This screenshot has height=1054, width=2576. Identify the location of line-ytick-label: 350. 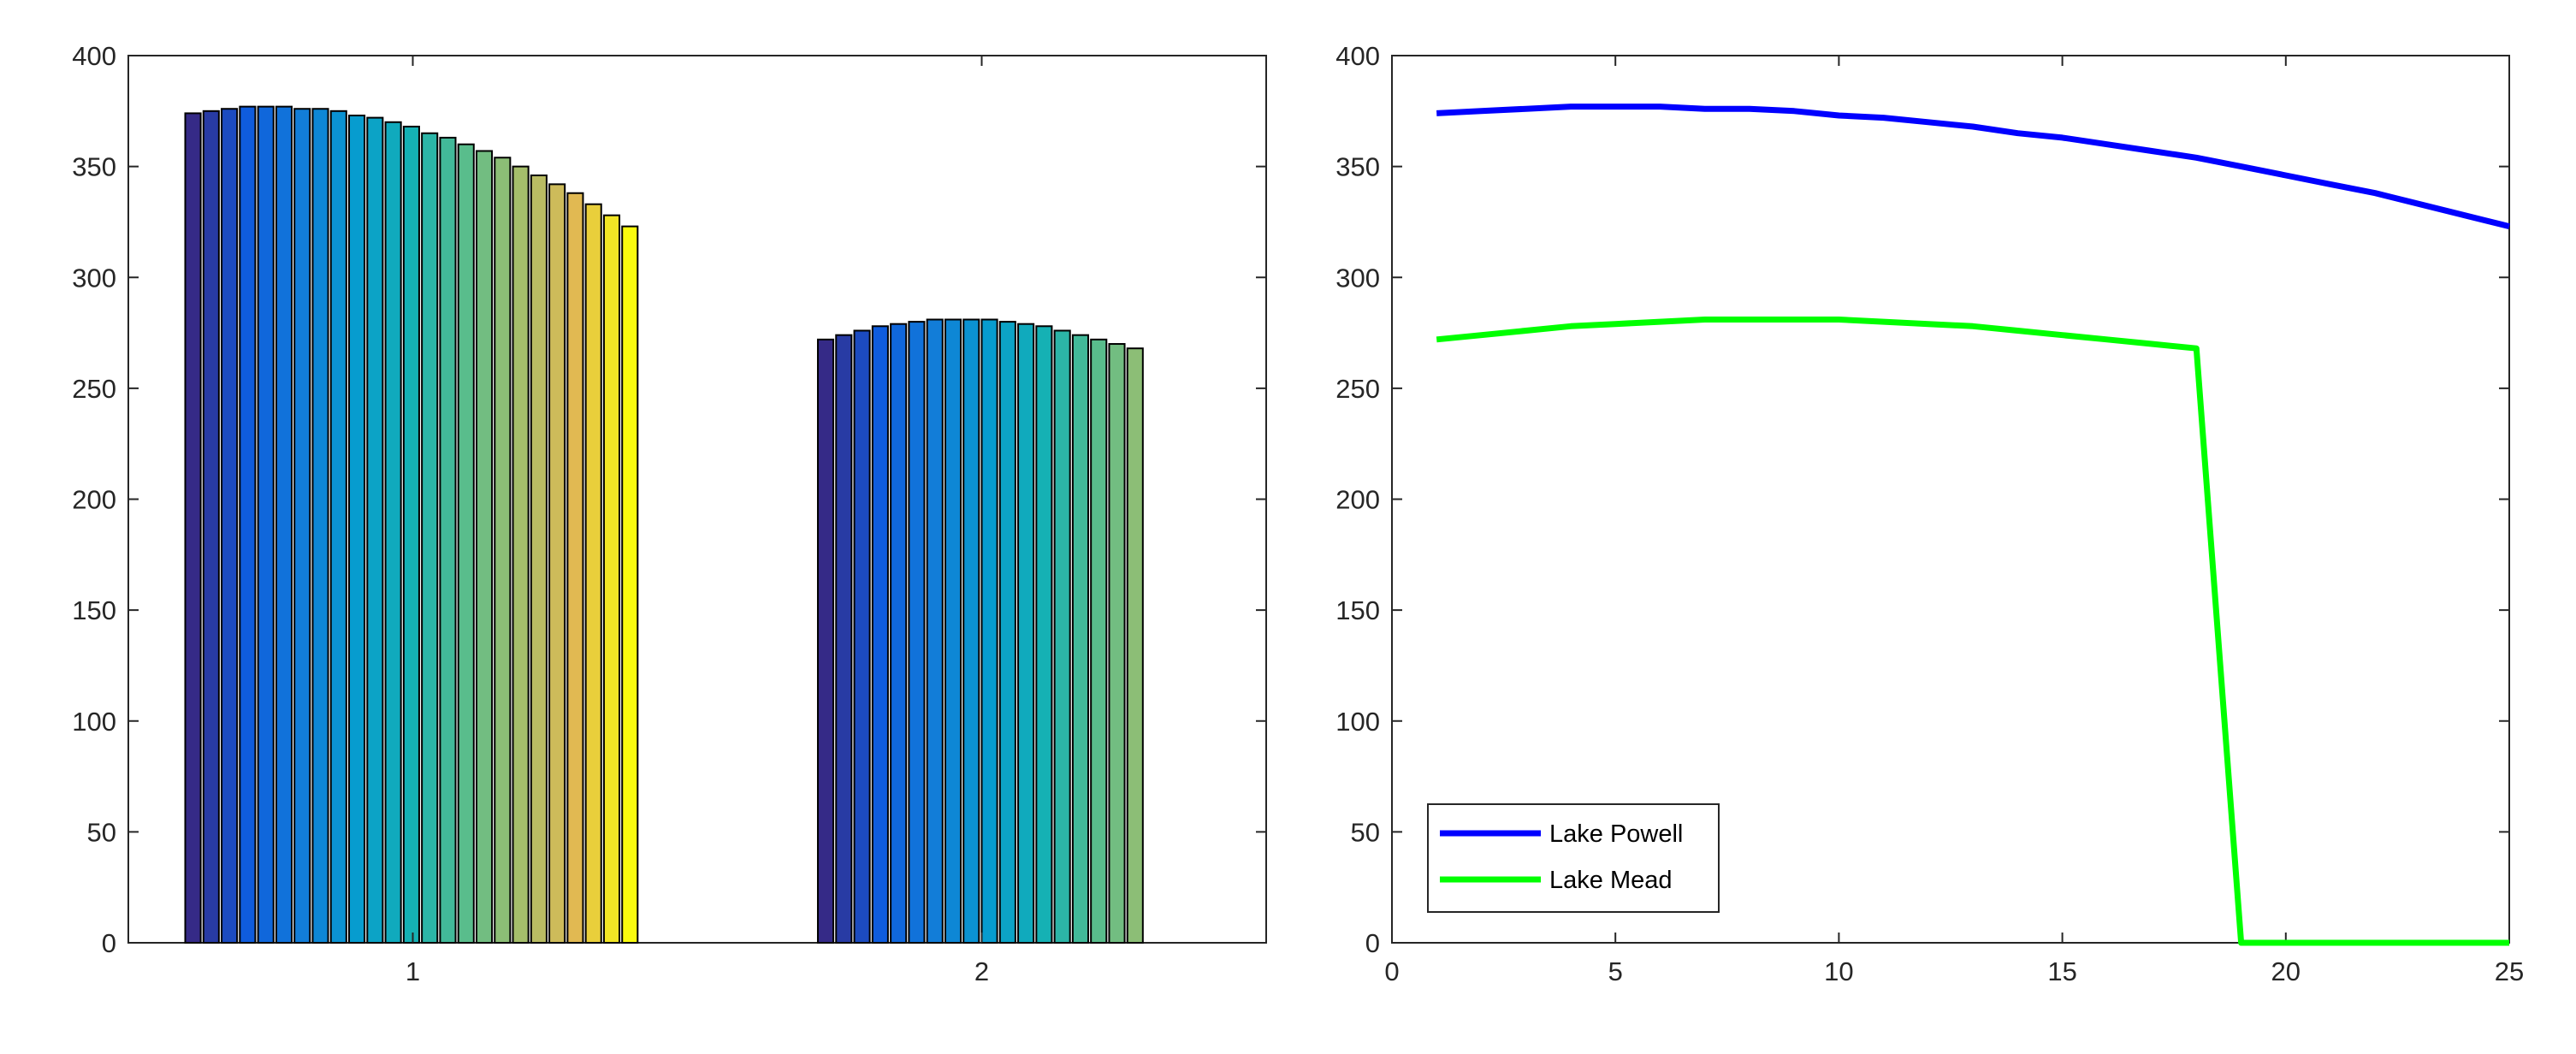
(1357, 167).